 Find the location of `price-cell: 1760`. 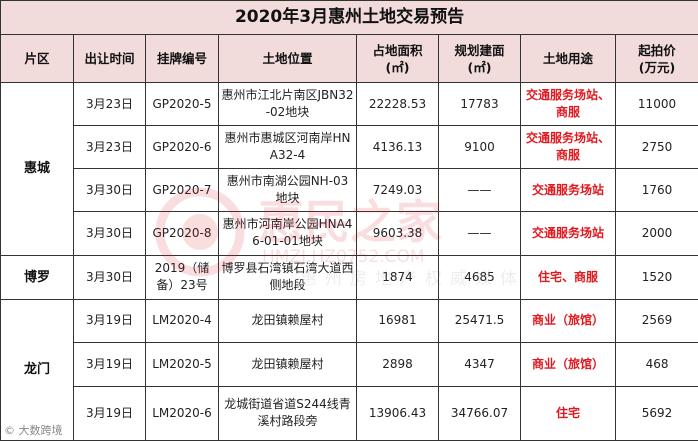

price-cell: 1760 is located at coordinates (656, 190).